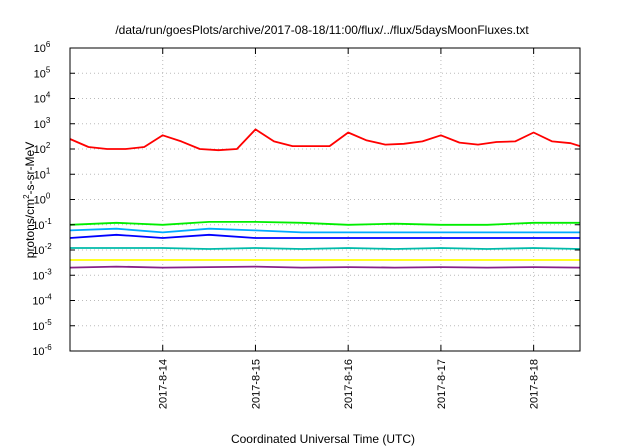  I want to click on y-tick-exponent: -6, so click(49, 347).